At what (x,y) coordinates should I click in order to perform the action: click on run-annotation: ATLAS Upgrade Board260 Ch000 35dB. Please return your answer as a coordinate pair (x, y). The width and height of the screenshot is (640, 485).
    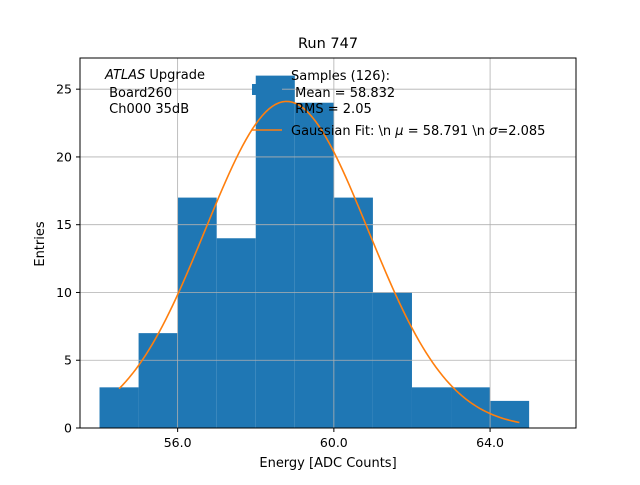
    Looking at the image, I should click on (154, 92).